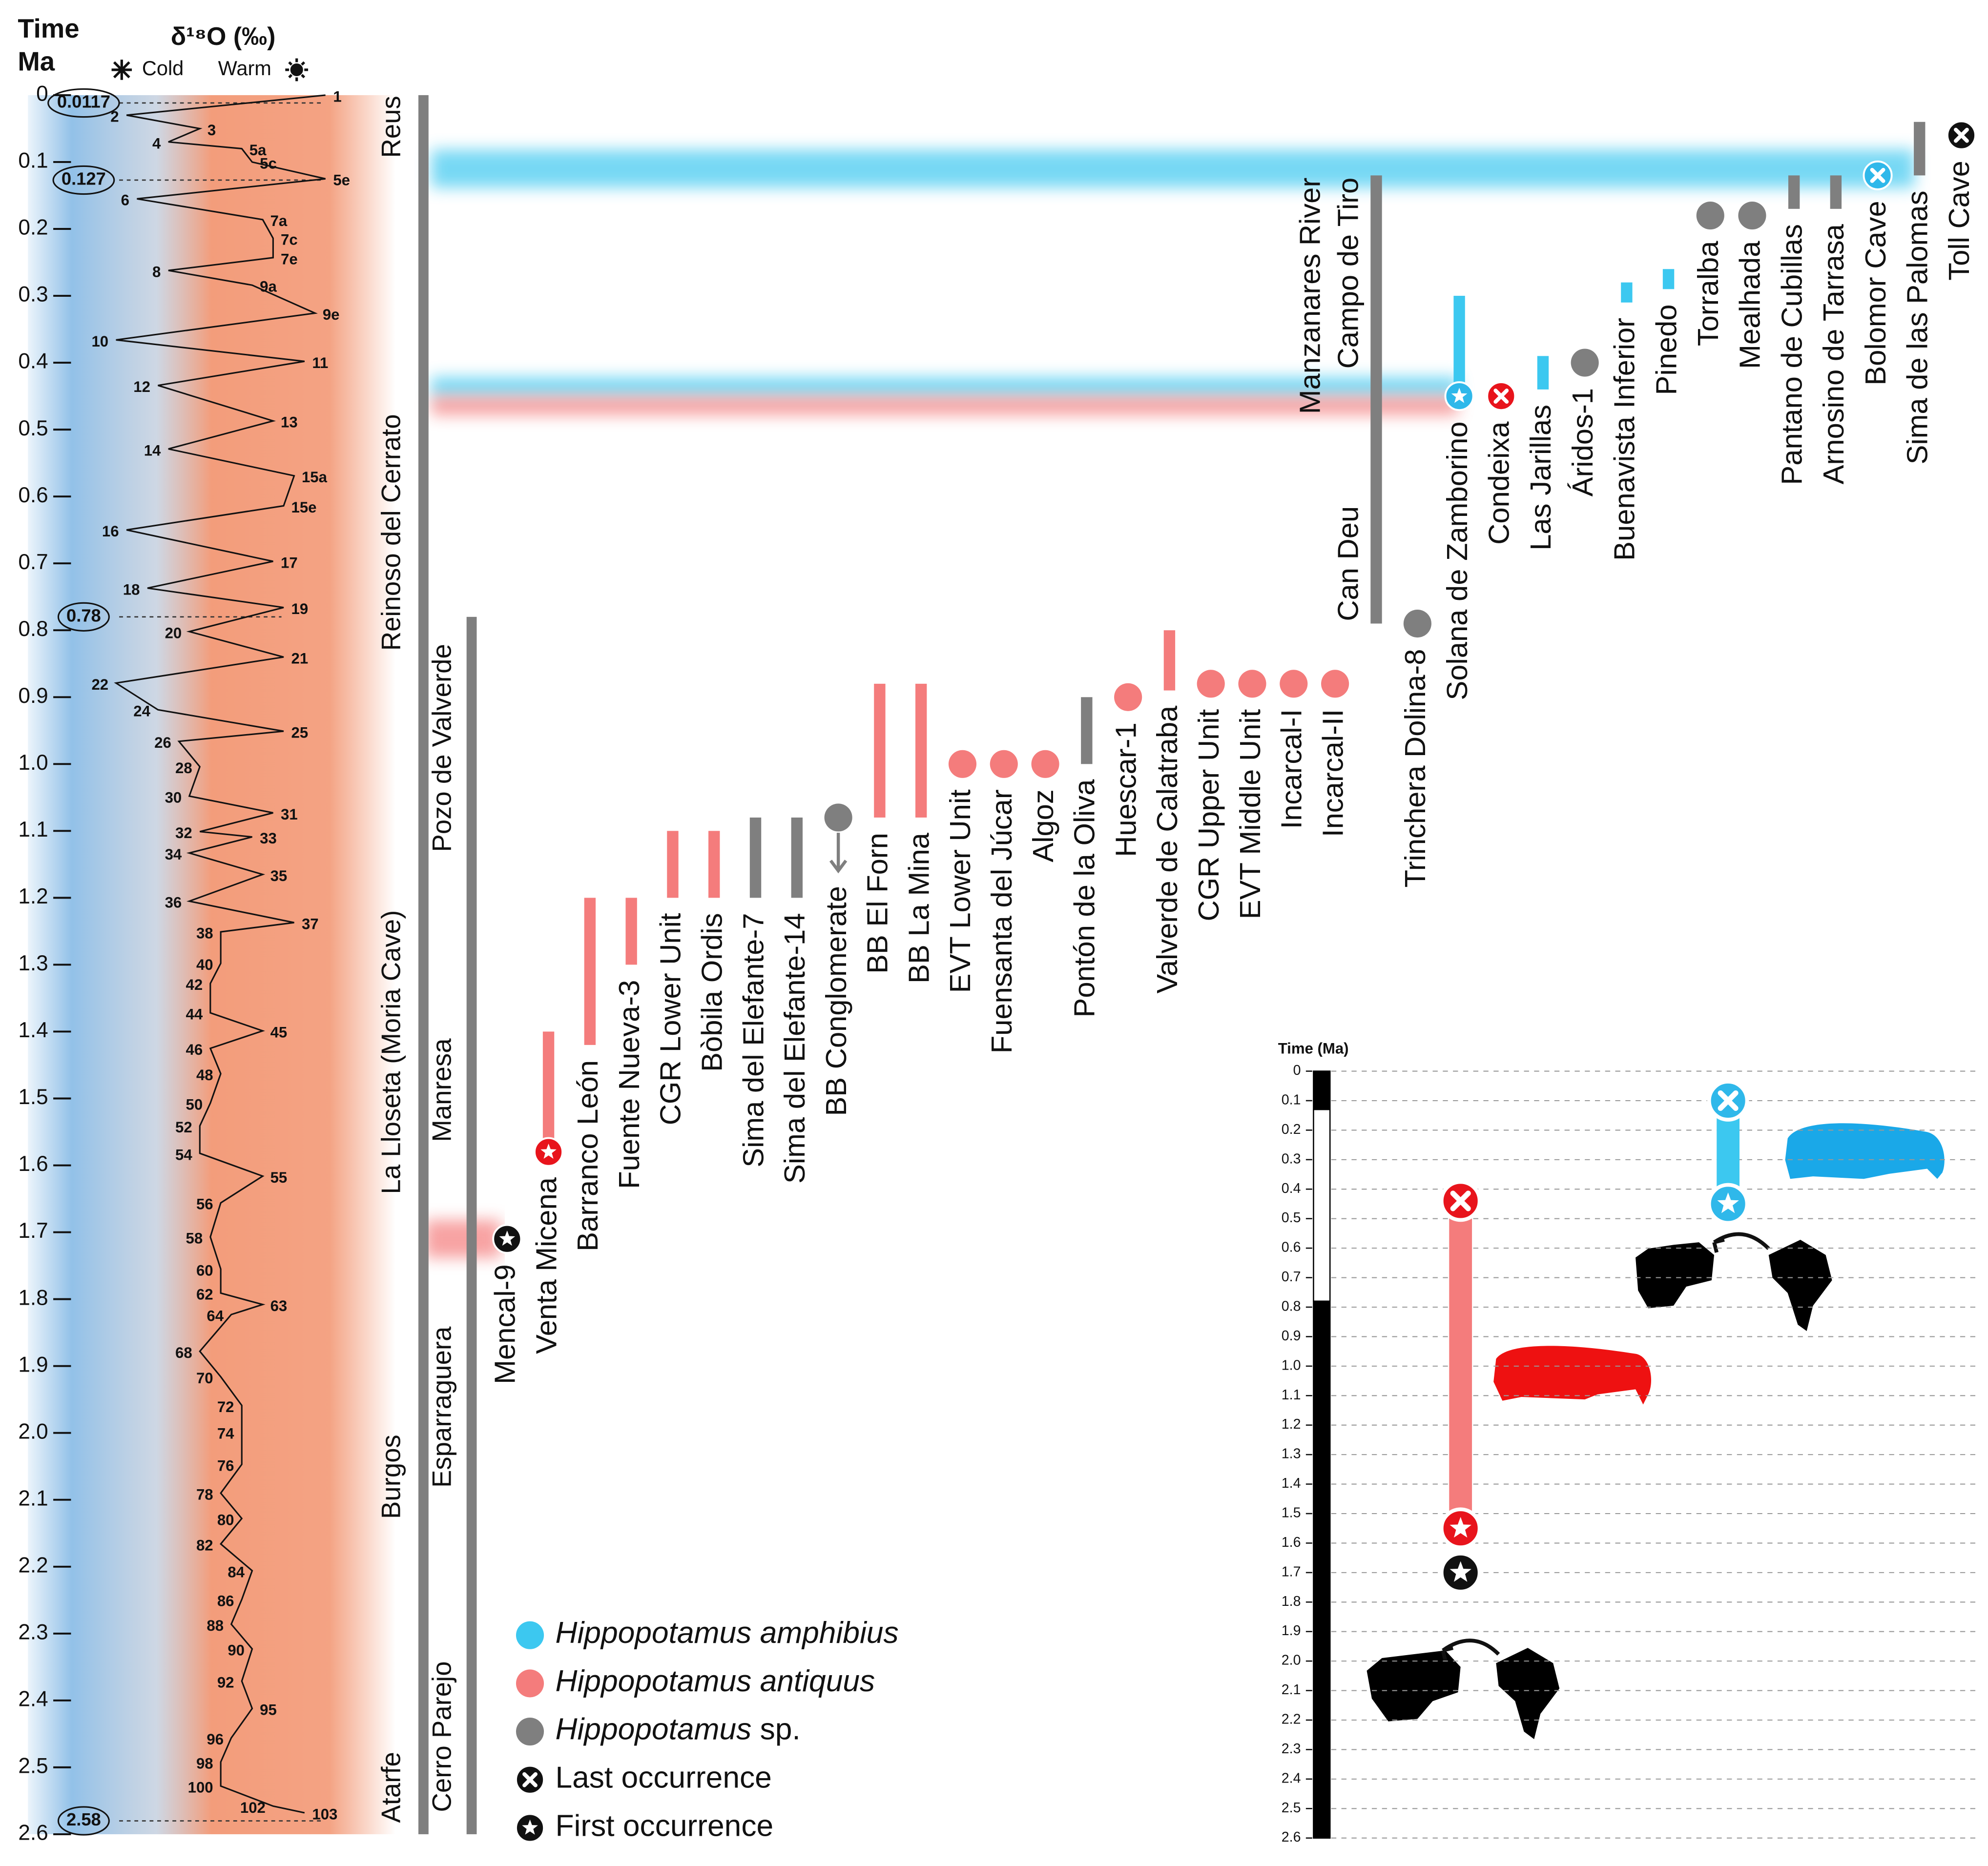 The width and height of the screenshot is (1988, 1866). Describe the element at coordinates (324, 1814) in the screenshot. I see `mis-label: 103` at that location.